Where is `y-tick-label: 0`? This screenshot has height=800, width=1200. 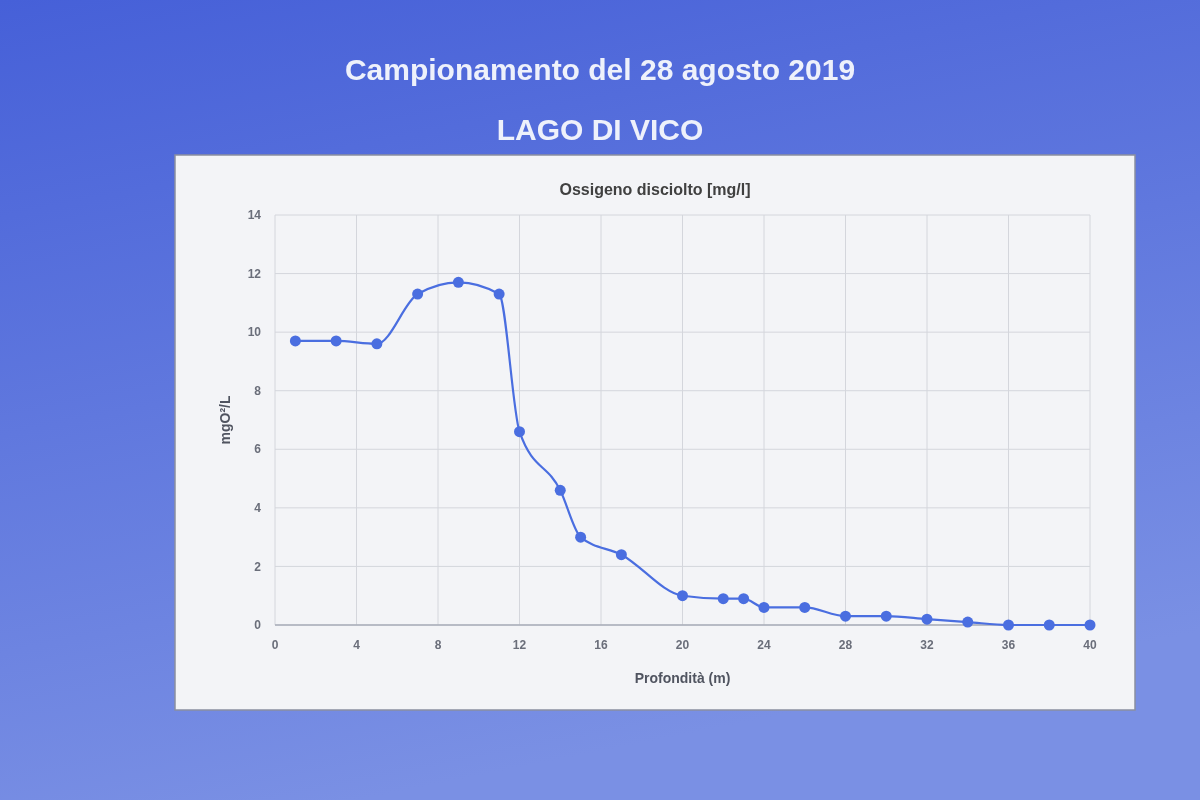 y-tick-label: 0 is located at coordinates (258, 625).